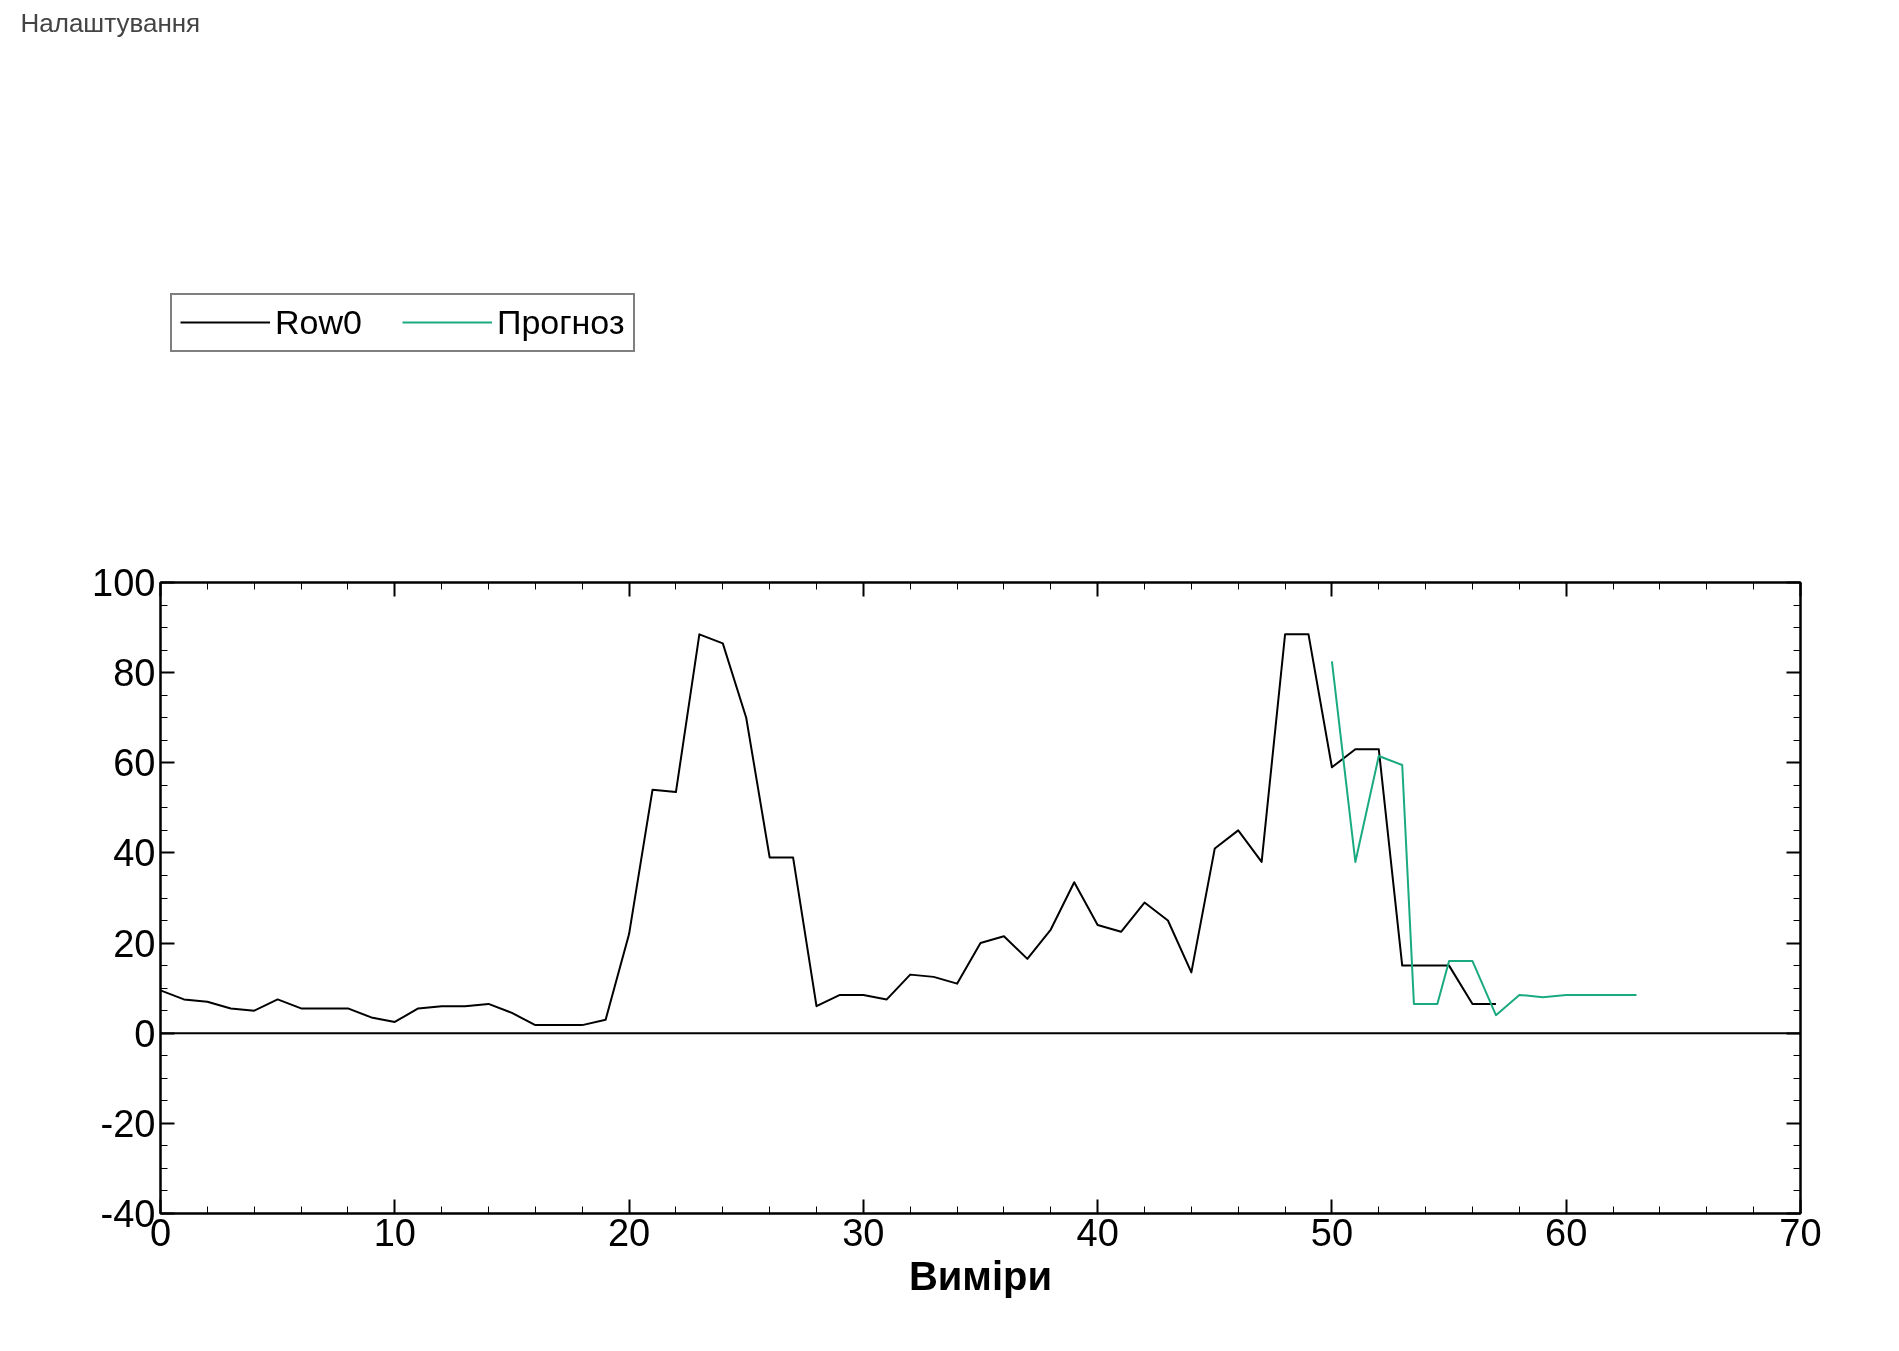 The image size is (1899, 1351). What do you see at coordinates (134, 763) in the screenshot?
I see `y-tick-label: 60` at bounding box center [134, 763].